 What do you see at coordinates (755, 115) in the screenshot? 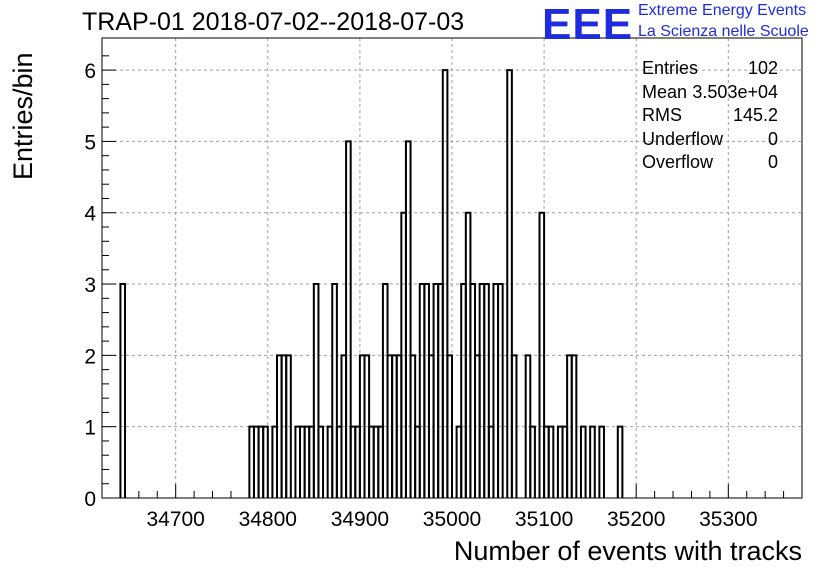
I see `stat-value: 145.2` at bounding box center [755, 115].